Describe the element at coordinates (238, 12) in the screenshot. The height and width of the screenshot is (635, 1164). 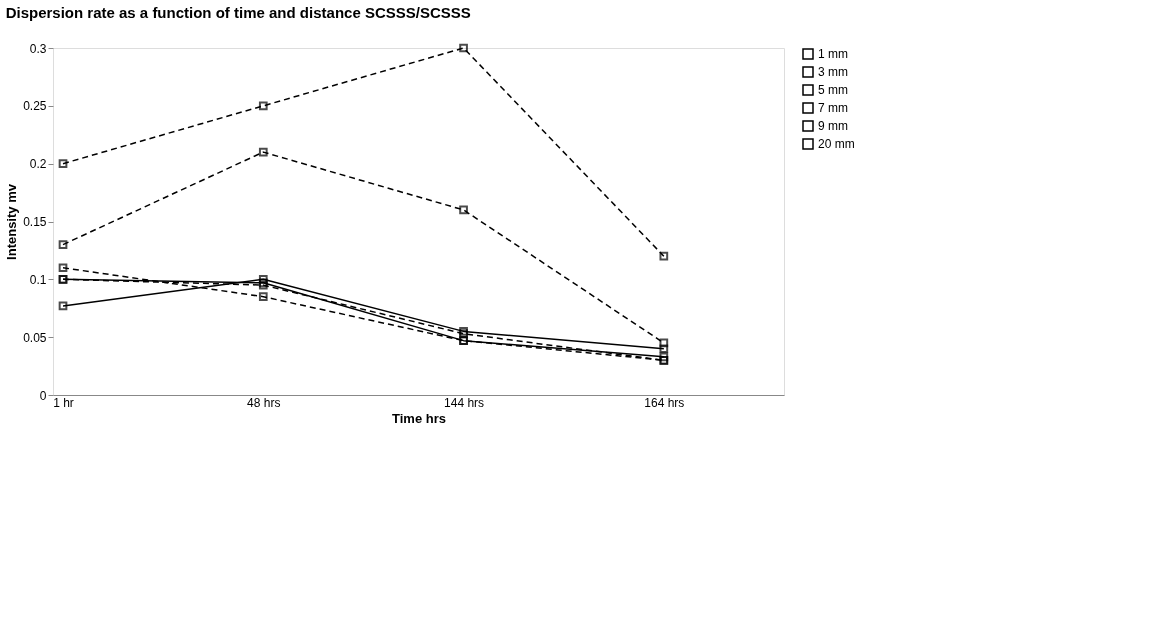
I see `chart-title: Dispersion rate as a function of time and distance SCSSS/SCSSS` at that location.